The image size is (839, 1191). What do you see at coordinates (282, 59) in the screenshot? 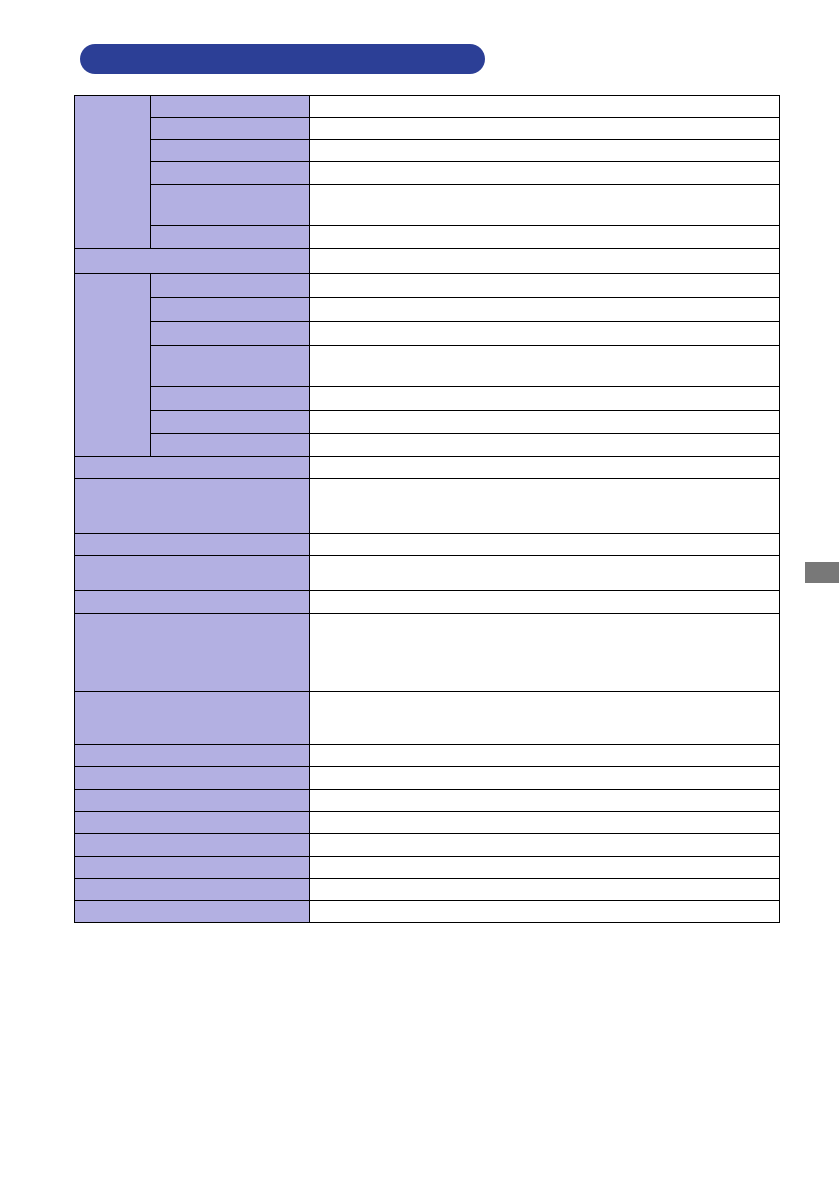
I see `section-title-banner` at bounding box center [282, 59].